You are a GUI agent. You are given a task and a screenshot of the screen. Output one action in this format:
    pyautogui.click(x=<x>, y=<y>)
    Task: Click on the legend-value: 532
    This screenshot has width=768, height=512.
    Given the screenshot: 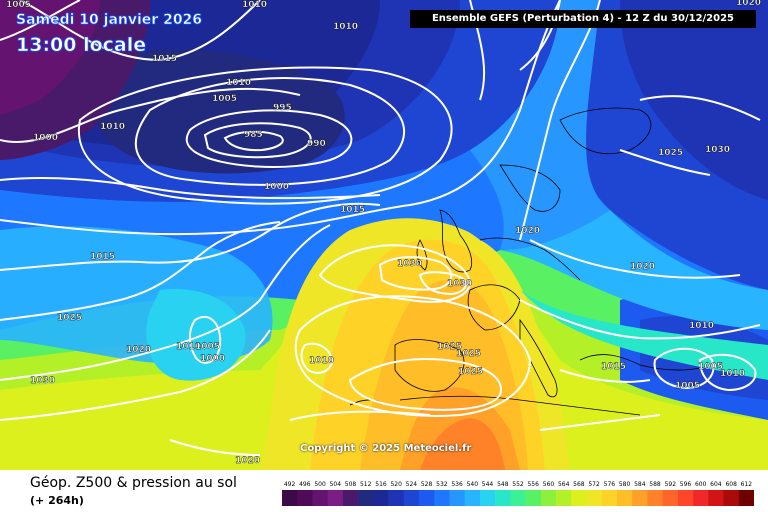 What is the action you would take?
    pyautogui.click(x=442, y=484)
    